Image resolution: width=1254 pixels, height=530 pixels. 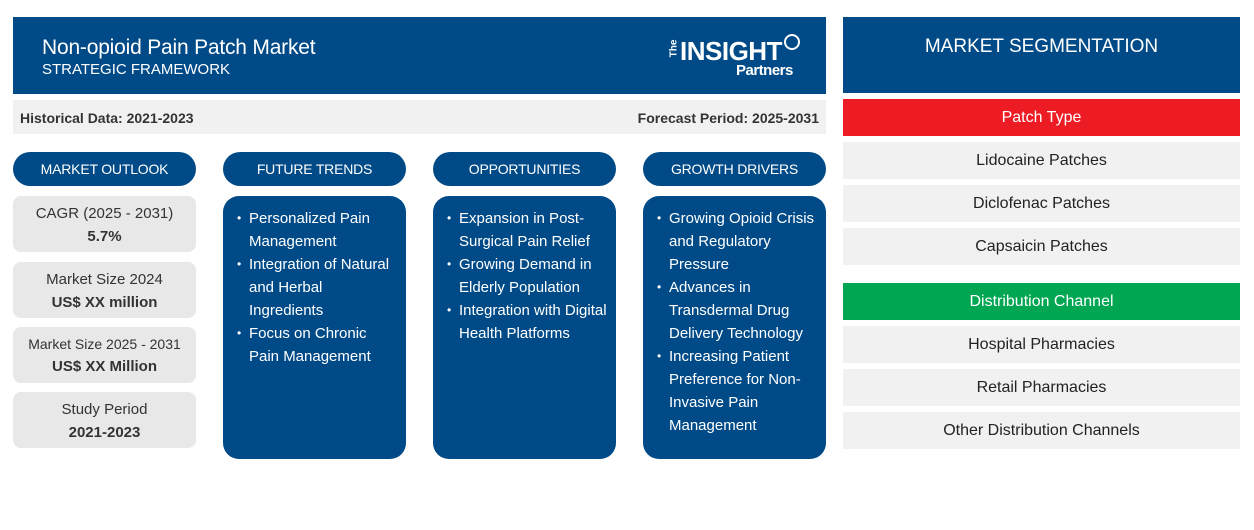 What do you see at coordinates (764, 70) in the screenshot?
I see `logo-partners-text: Partners` at bounding box center [764, 70].